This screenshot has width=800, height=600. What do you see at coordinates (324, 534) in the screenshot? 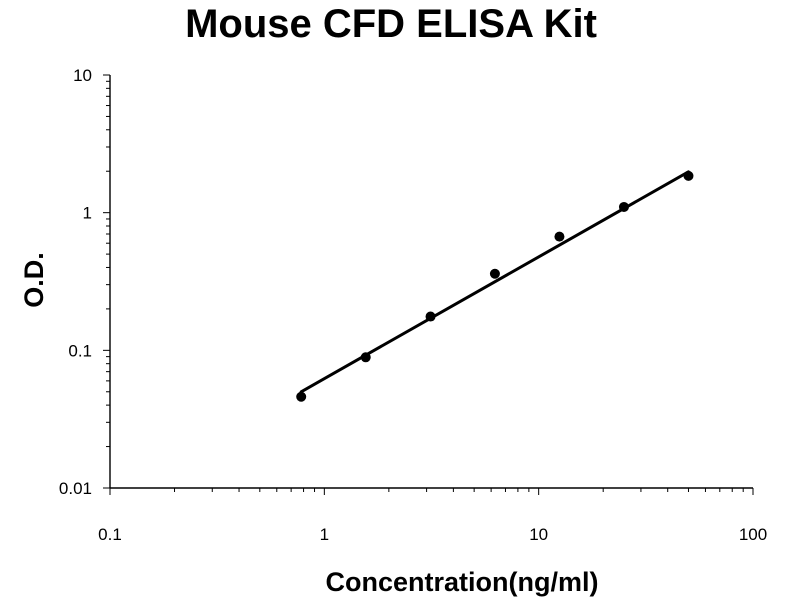
I see `x-tick-label: 1` at bounding box center [324, 534].